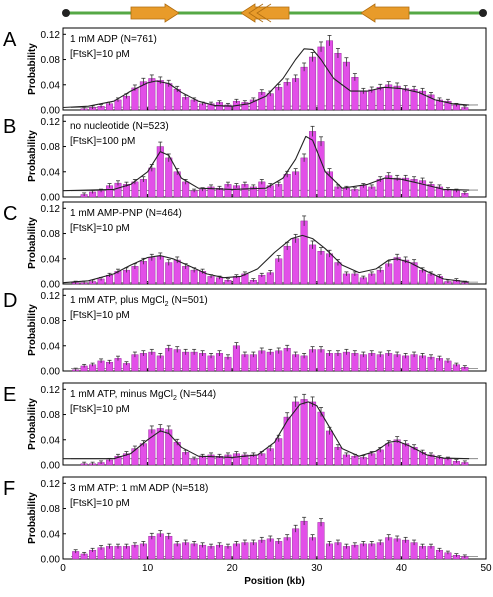 The image size is (493, 597). Describe the element at coordinates (148, 568) in the screenshot. I see `x-tick-label: 10` at that location.